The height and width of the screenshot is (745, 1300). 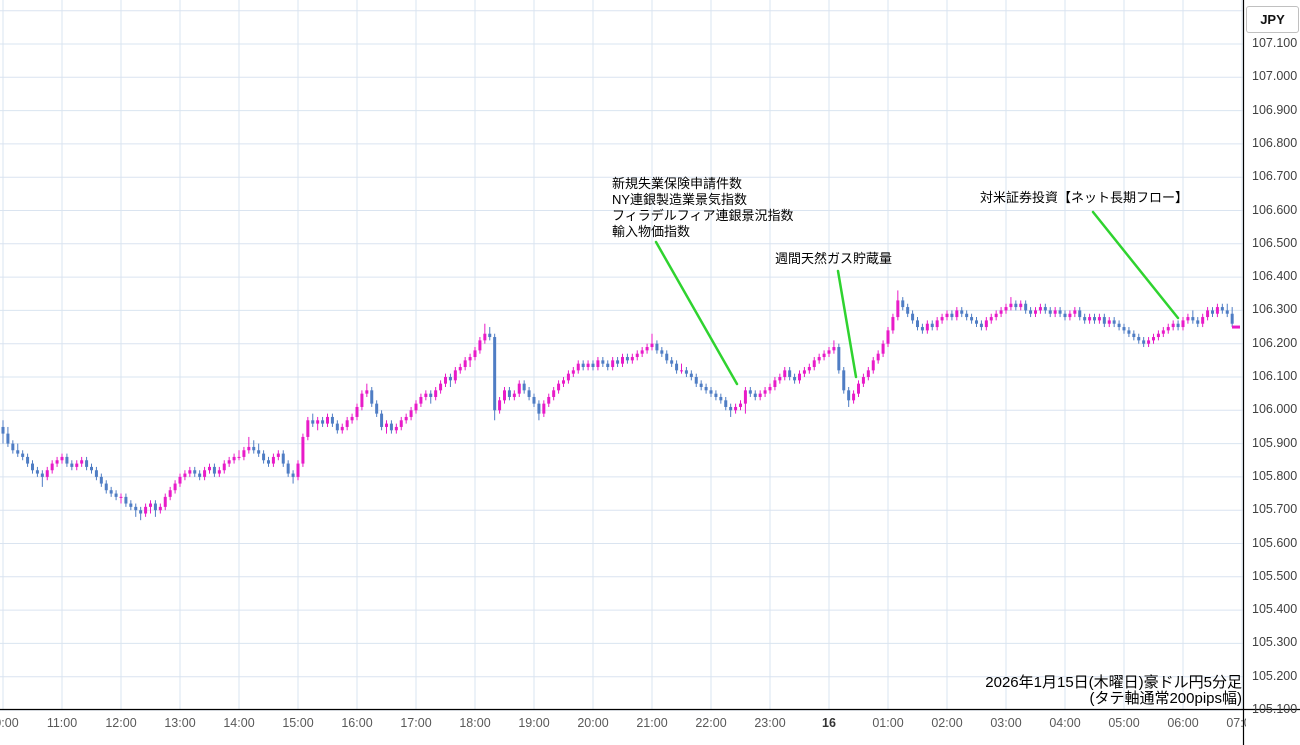 I want to click on time-tick-label: 18:00, so click(x=475, y=723).